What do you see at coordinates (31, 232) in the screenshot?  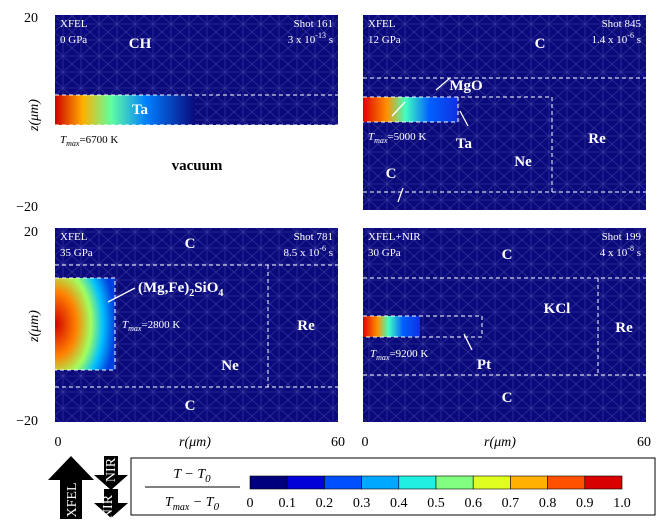 I see `y-top: 20` at bounding box center [31, 232].